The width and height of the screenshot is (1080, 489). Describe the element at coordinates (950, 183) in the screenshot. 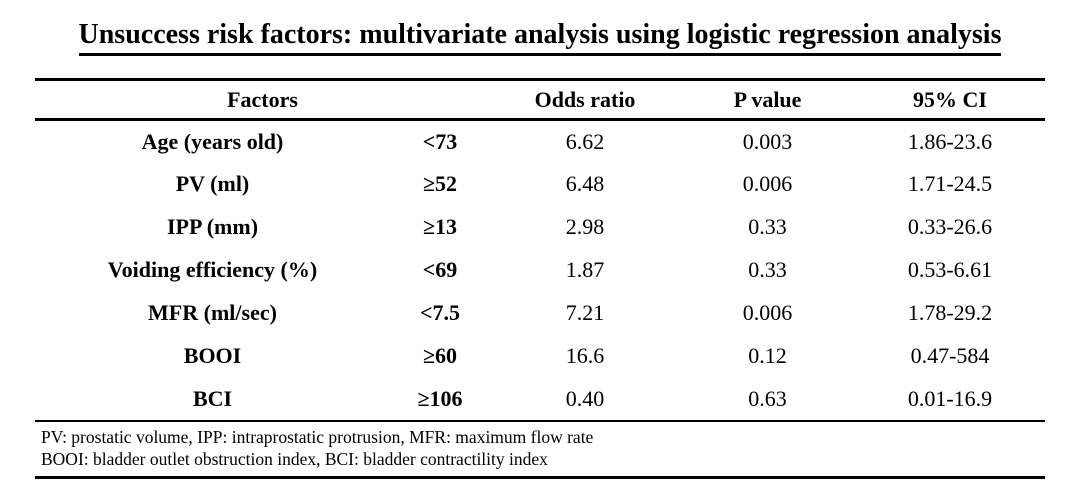

I see `ci-cell: 1.71-24.5` at that location.